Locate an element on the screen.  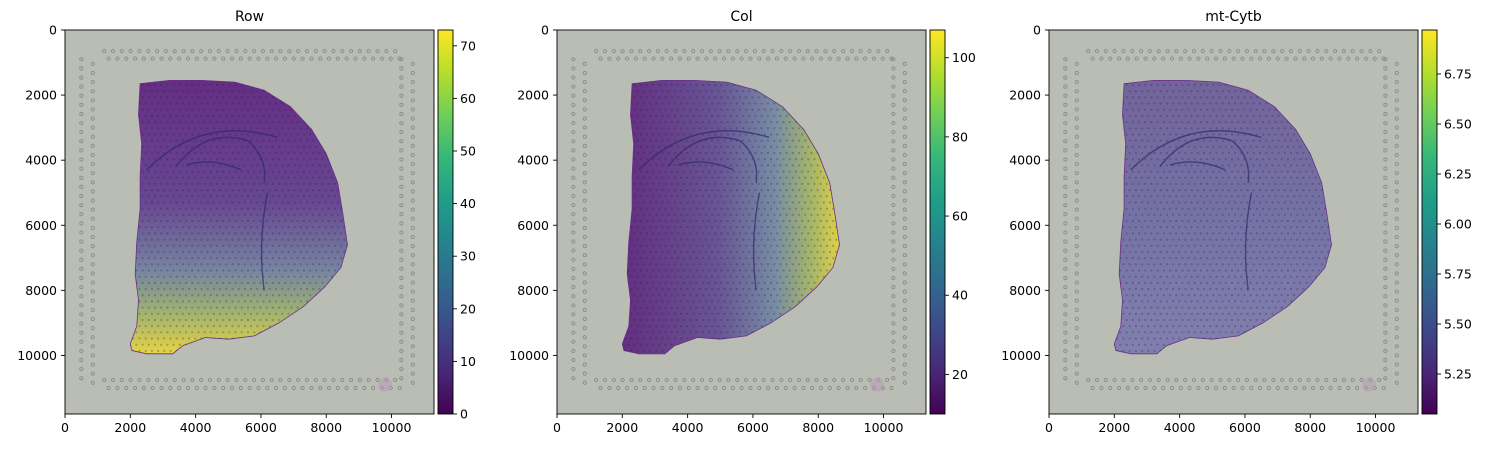
colorbar-tick-label: 5.75 is located at coordinates (1458, 274).